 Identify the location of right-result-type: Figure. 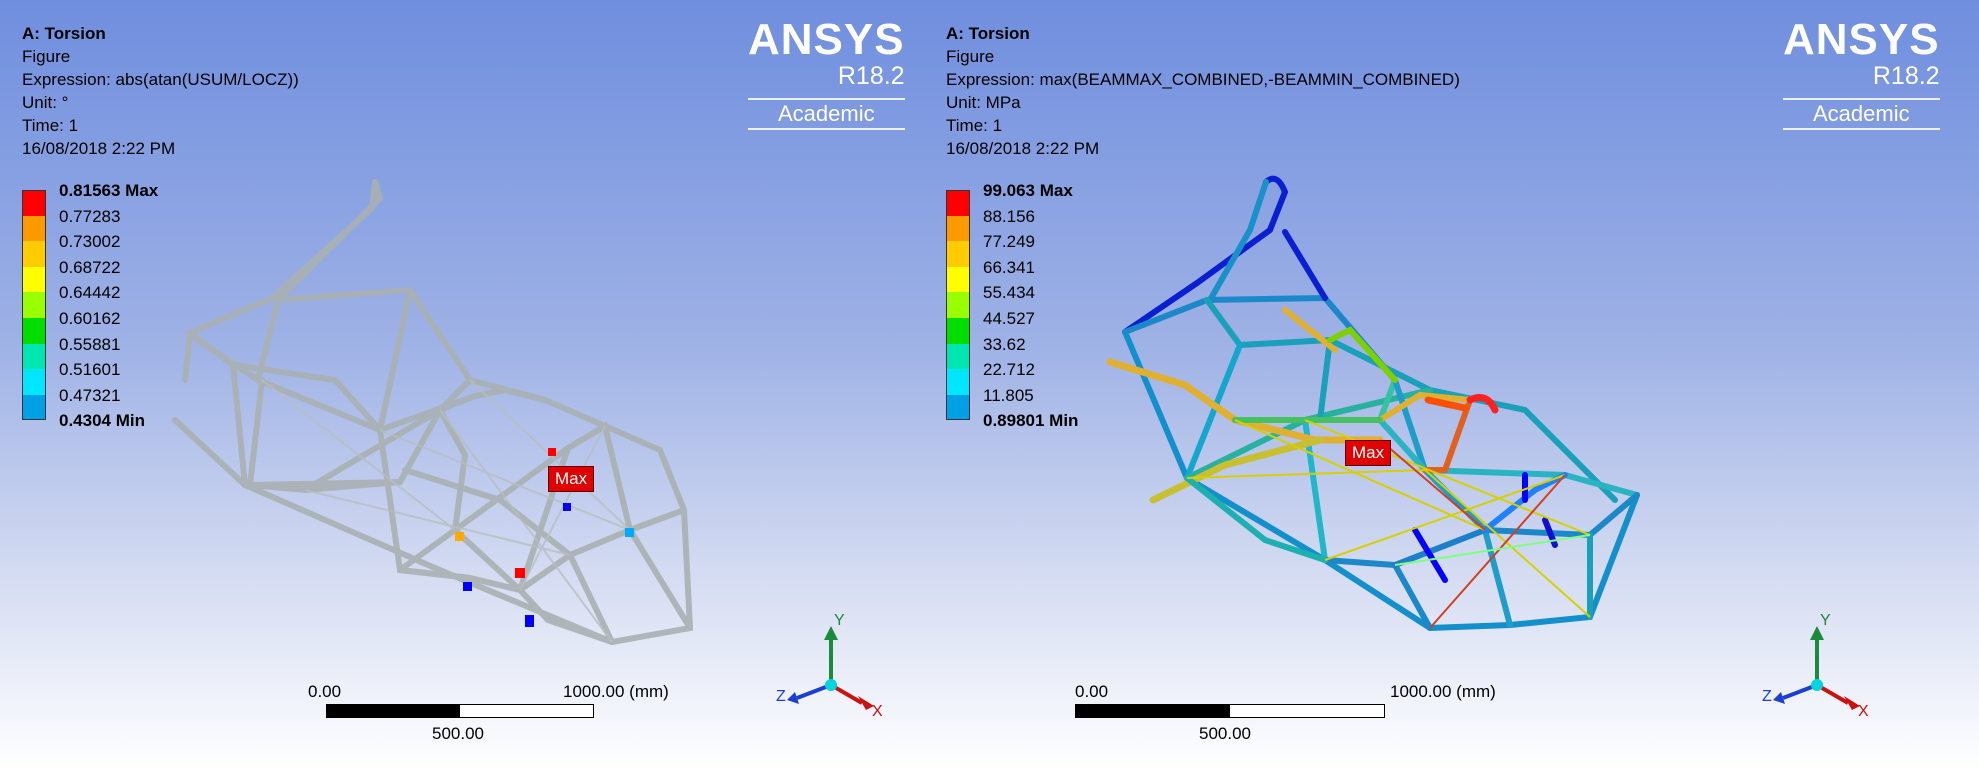
(970, 56).